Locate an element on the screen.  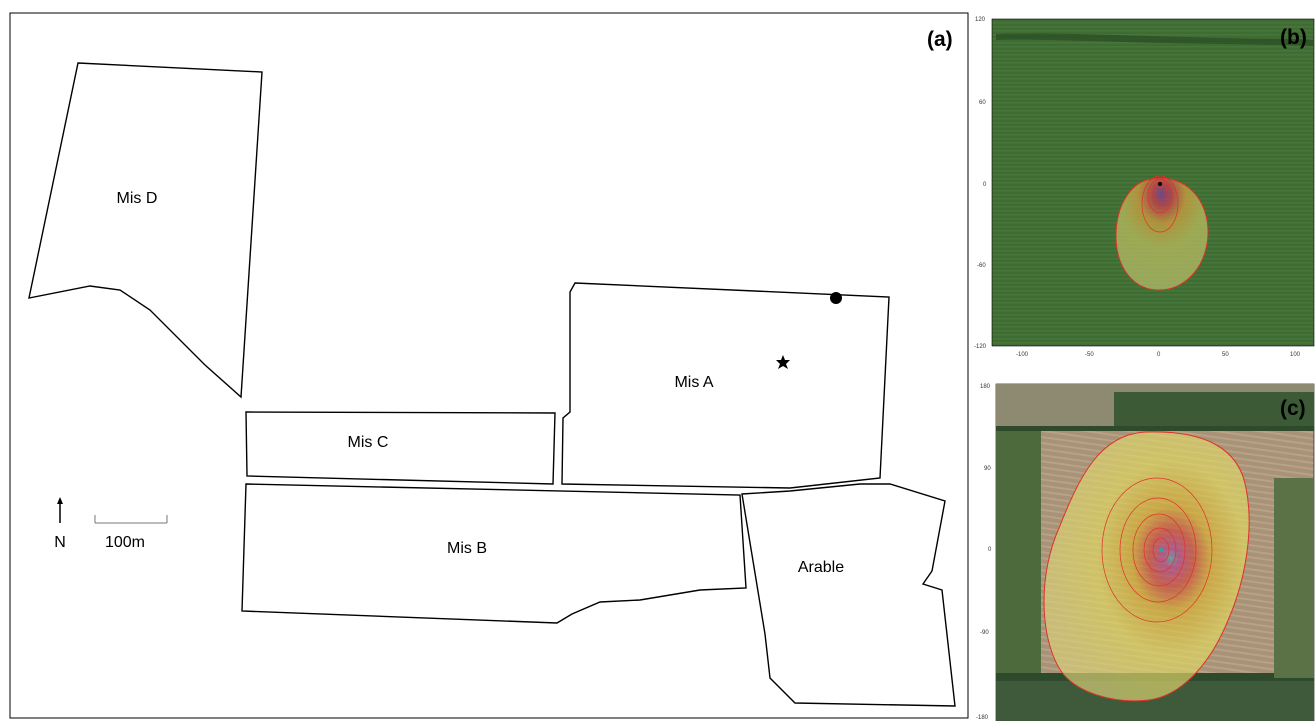
footprint-panel-b: 120 60 0 -60 -120 -100 -50 0 50 100 (b) is located at coordinates (1144, 187).